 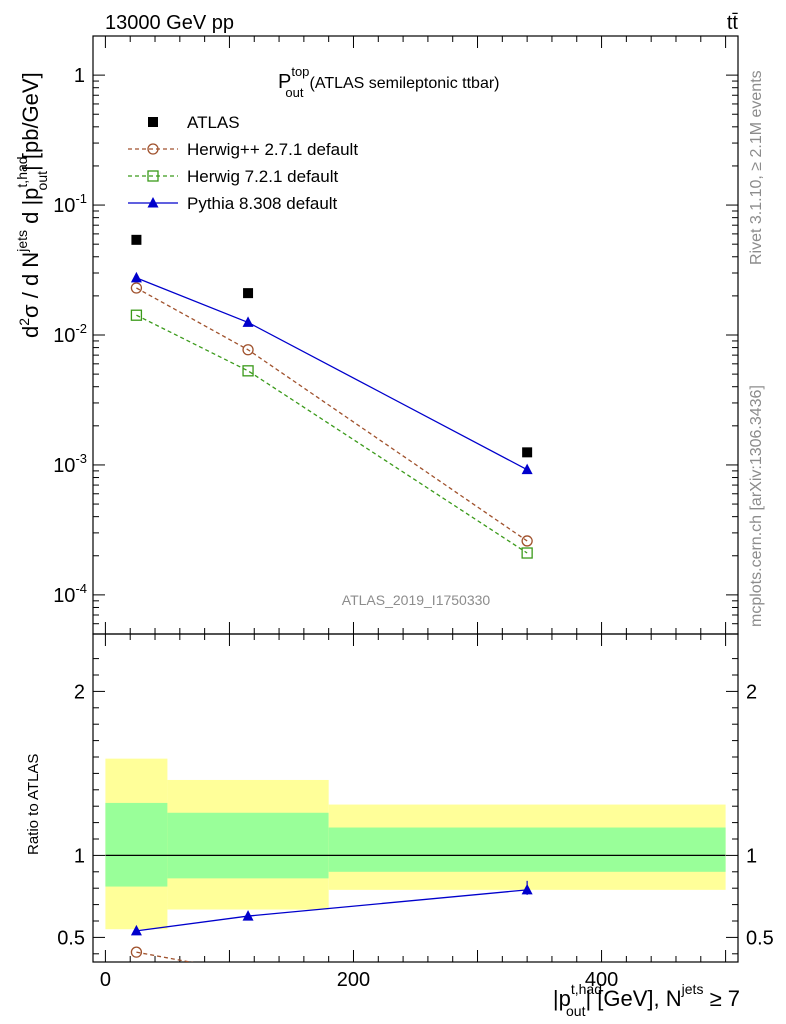 I want to click on x-axis-label: |pt,had out| [GeV], Njets ≥ 7, so click(x=646, y=1000).